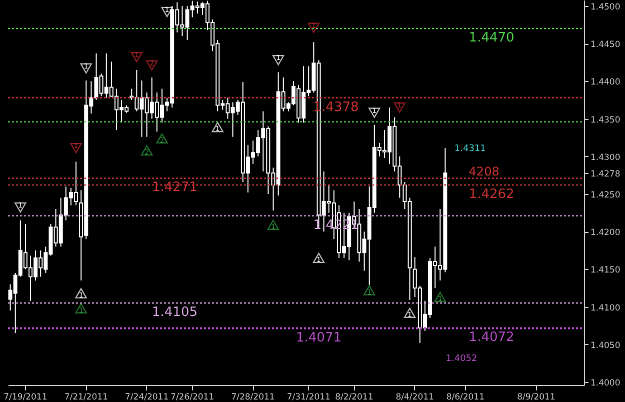 The width and height of the screenshot is (625, 402). What do you see at coordinates (253, 397) in the screenshot?
I see `x-tick-label: 7/28/2011` at bounding box center [253, 397].